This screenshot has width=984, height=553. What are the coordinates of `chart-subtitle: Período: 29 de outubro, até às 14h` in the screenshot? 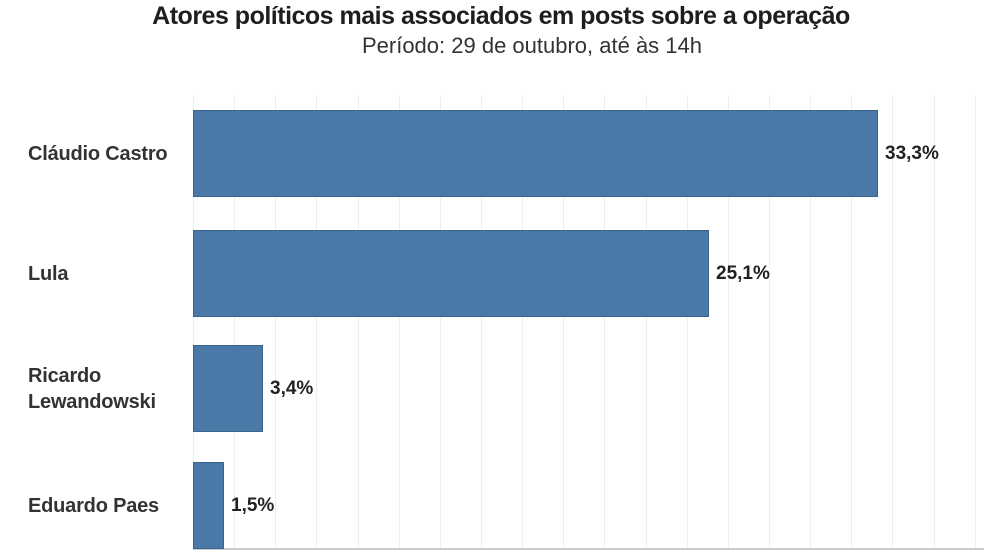 It's located at (532, 45).